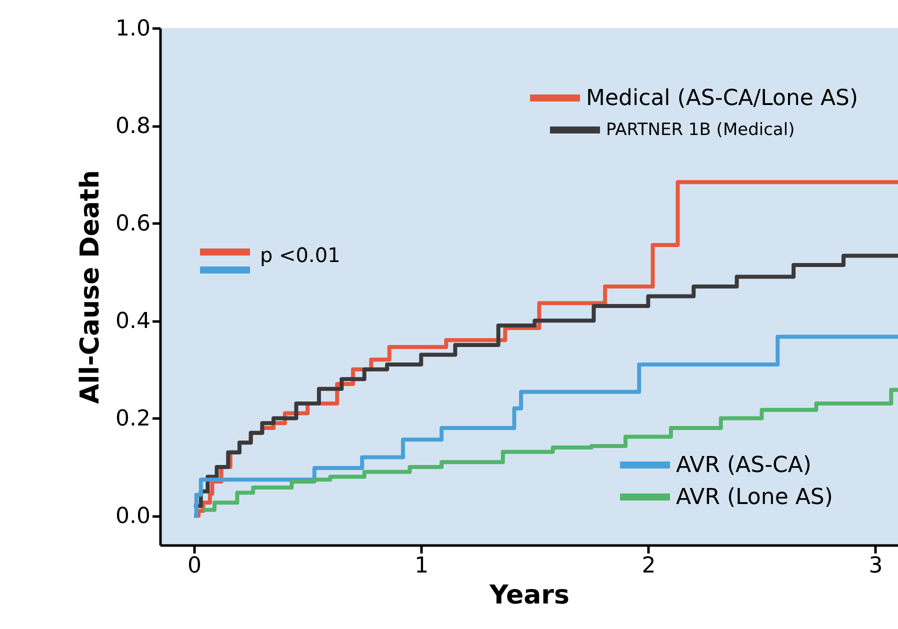 This screenshot has width=898, height=629. I want to click on legend-label: Medical (AS-CA/Lone AS), so click(722, 98).